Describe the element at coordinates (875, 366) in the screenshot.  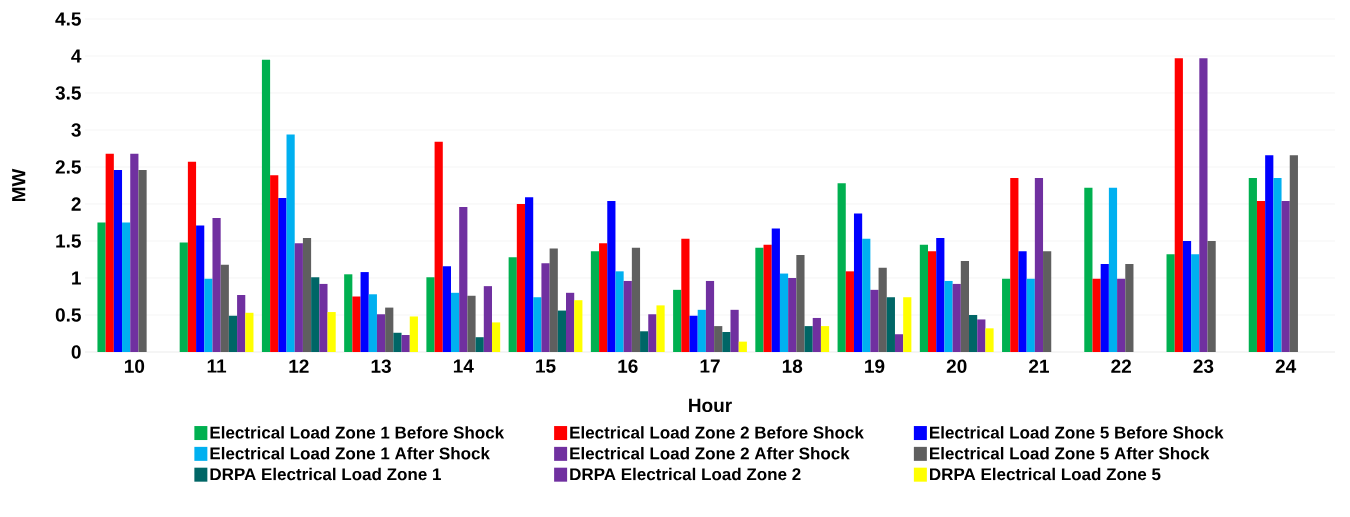
I see `x-tick-label: 19` at that location.